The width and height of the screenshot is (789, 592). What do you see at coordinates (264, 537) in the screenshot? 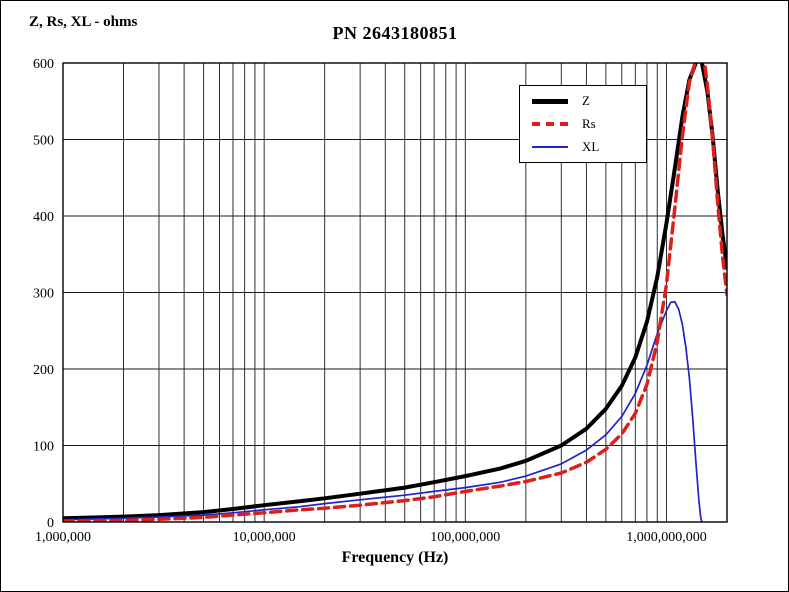
I see `x-tick-label: 10,000,000` at bounding box center [264, 537].